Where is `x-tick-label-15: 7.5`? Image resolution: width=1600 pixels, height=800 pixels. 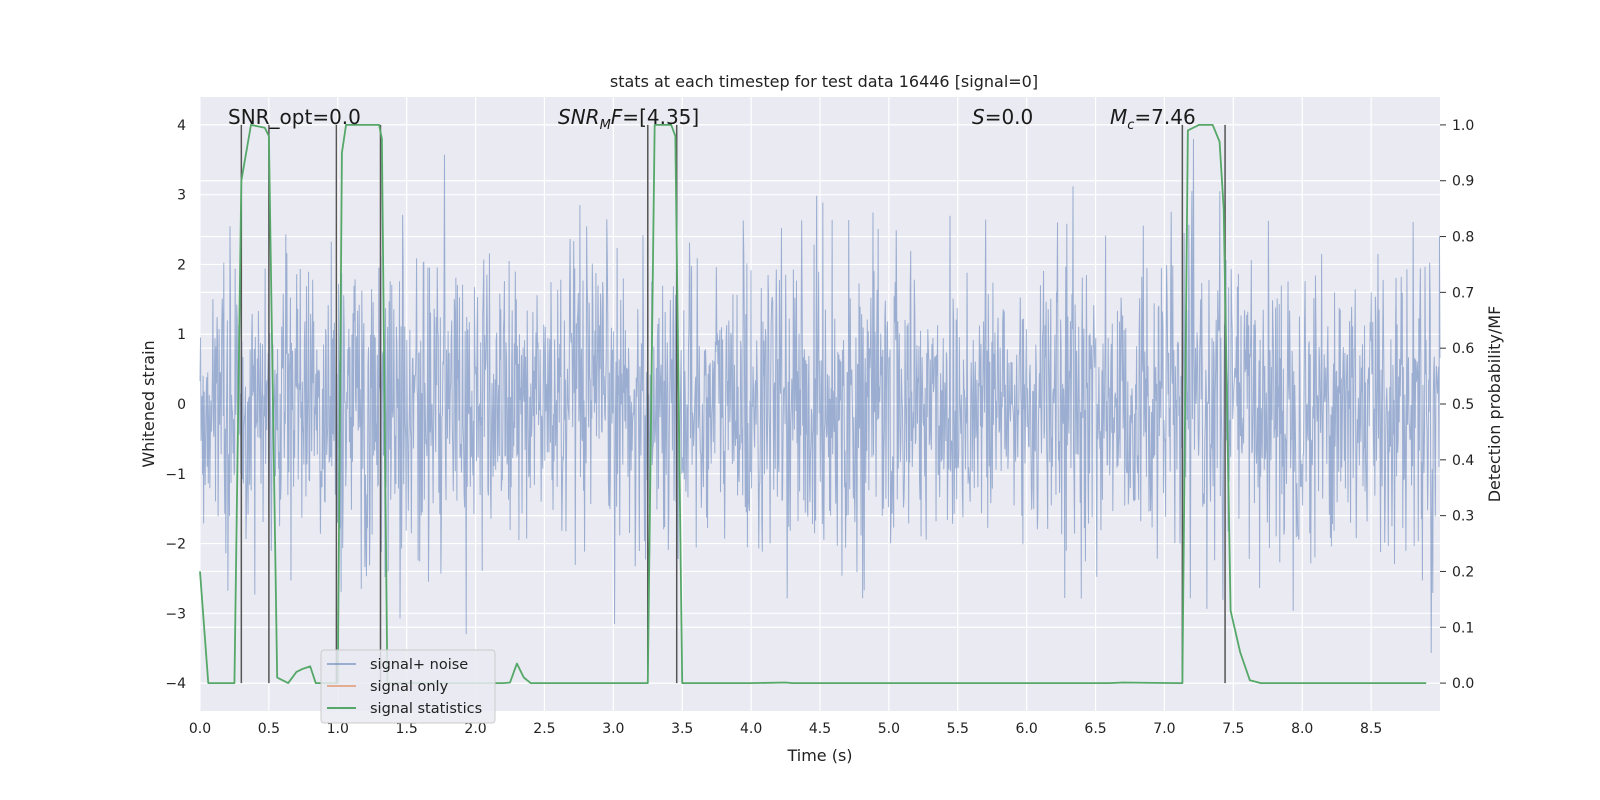
x-tick-label-15: 7.5 is located at coordinates (1233, 729).